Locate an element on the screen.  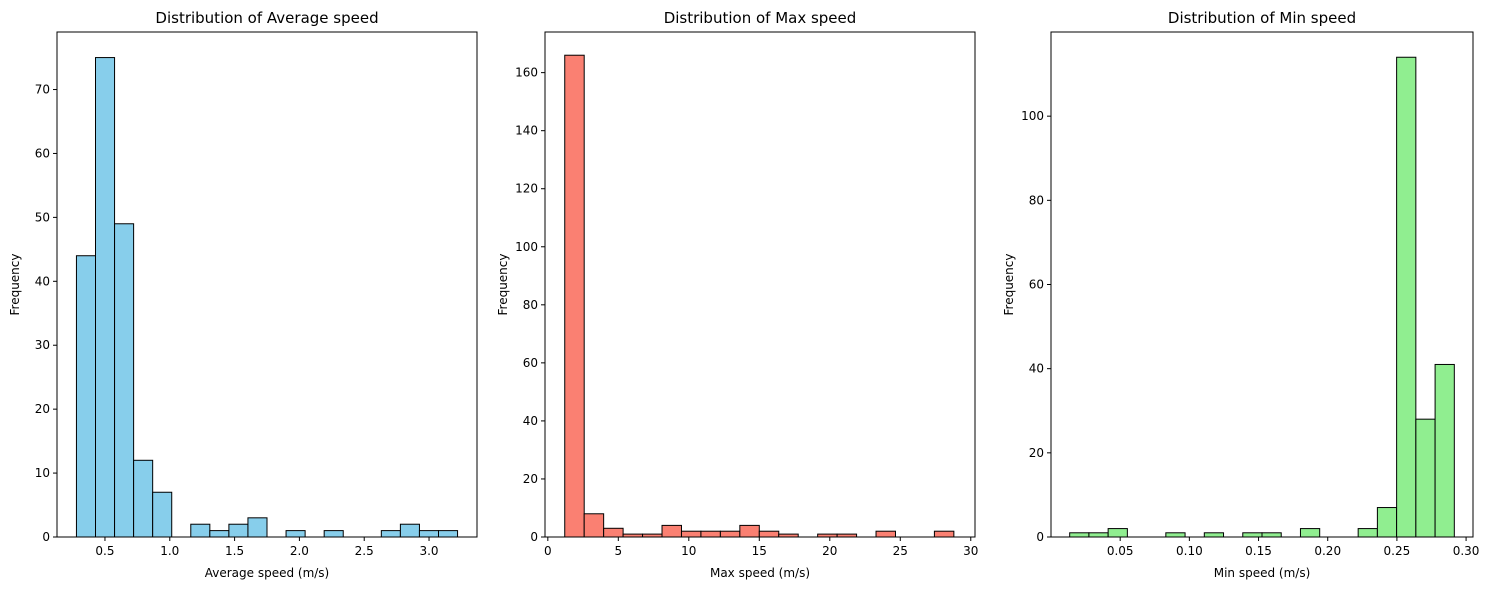
x-tick-label: 5 is located at coordinates (618, 551).